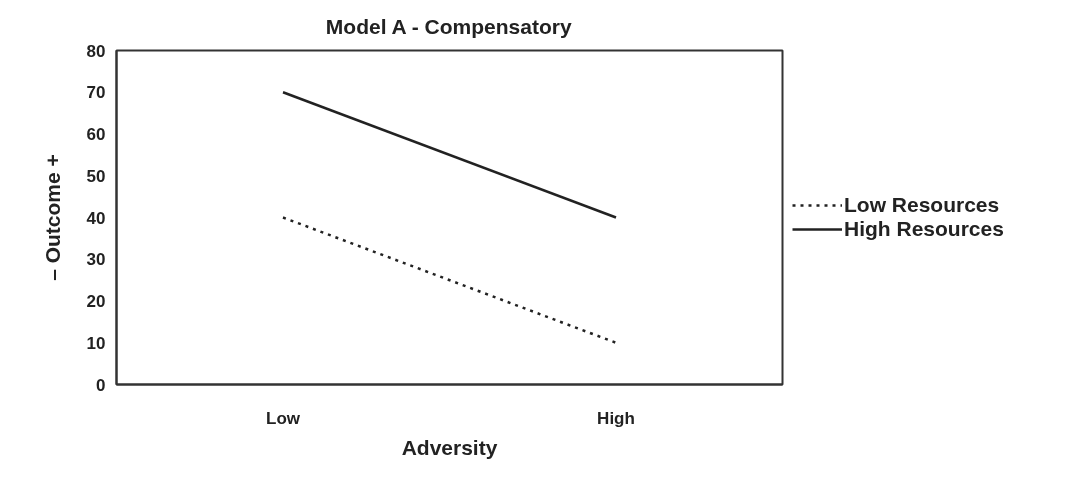  Describe the element at coordinates (283, 418) in the screenshot. I see `x-tick-label: Low` at that location.